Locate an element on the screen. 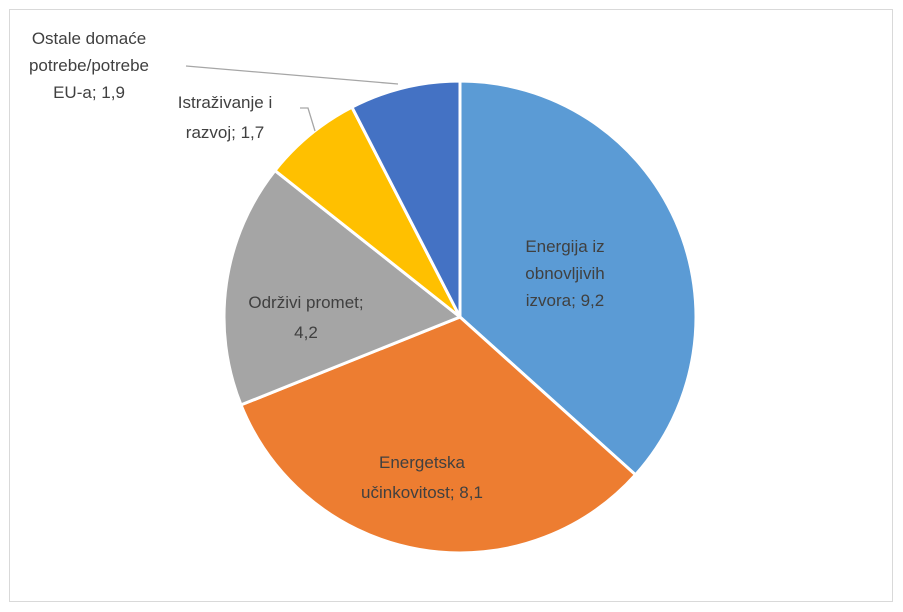  slice-label-3: Održivi promet; 4,2 is located at coordinates (305, 317).